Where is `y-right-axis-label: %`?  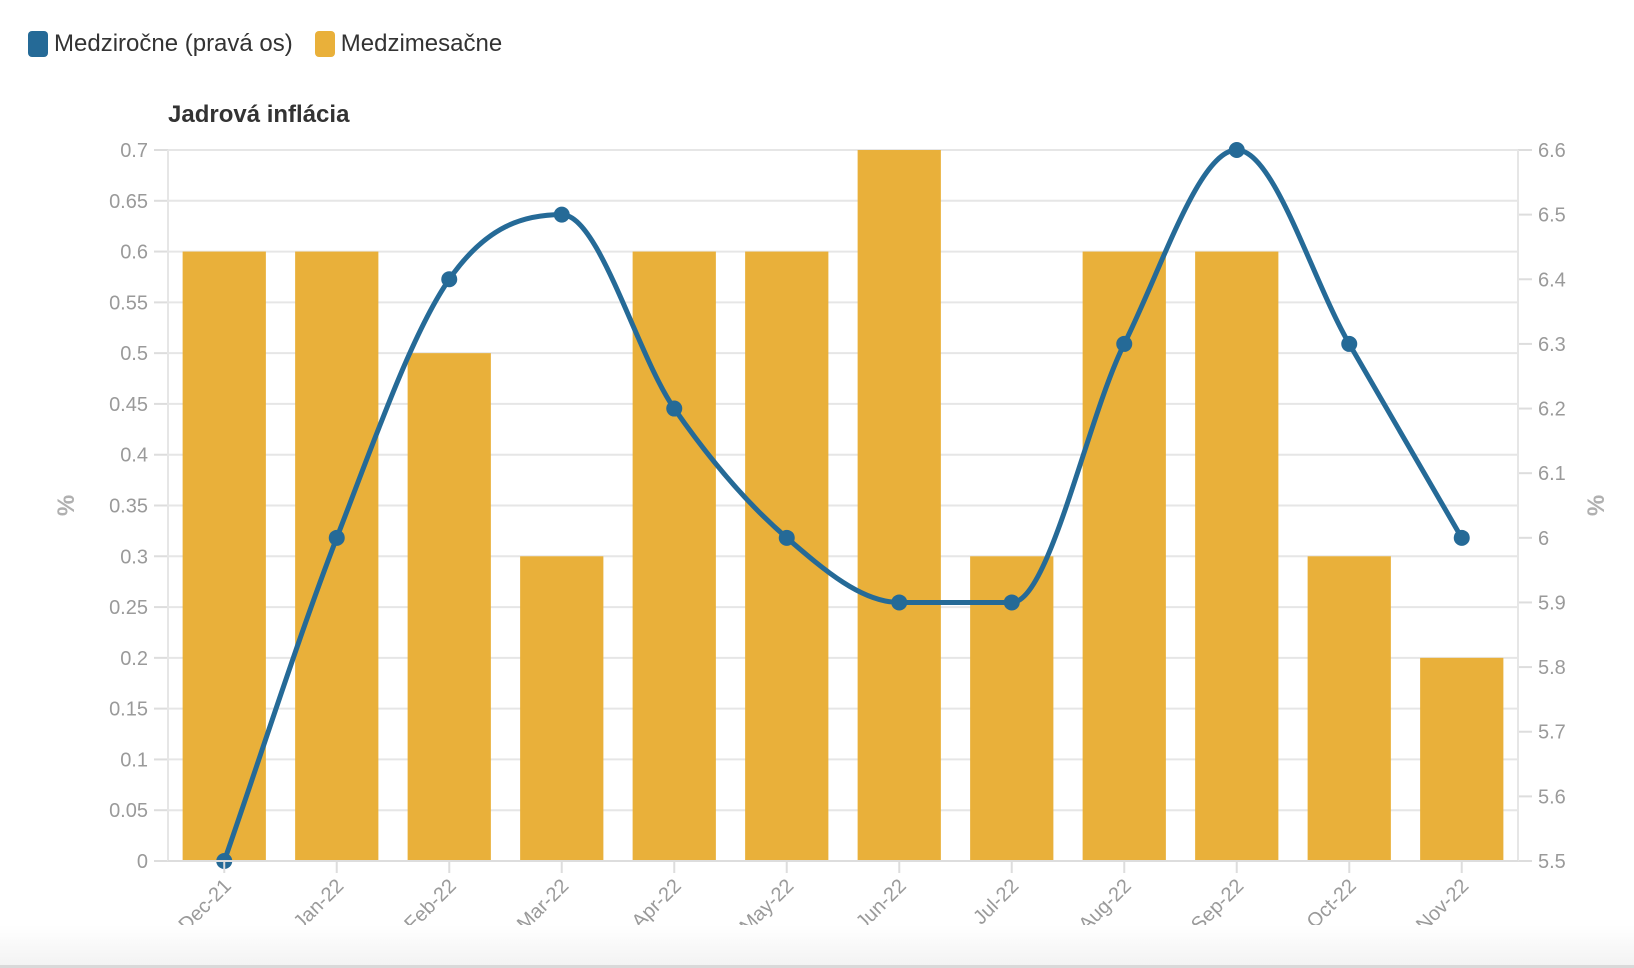 y-right-axis-label: % is located at coordinates (1596, 505).